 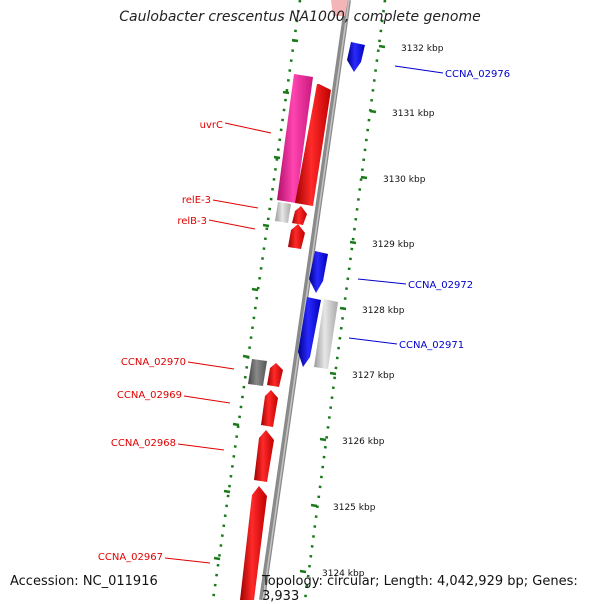 I want to click on gene-ccna-02970-red, so click(x=275, y=375).